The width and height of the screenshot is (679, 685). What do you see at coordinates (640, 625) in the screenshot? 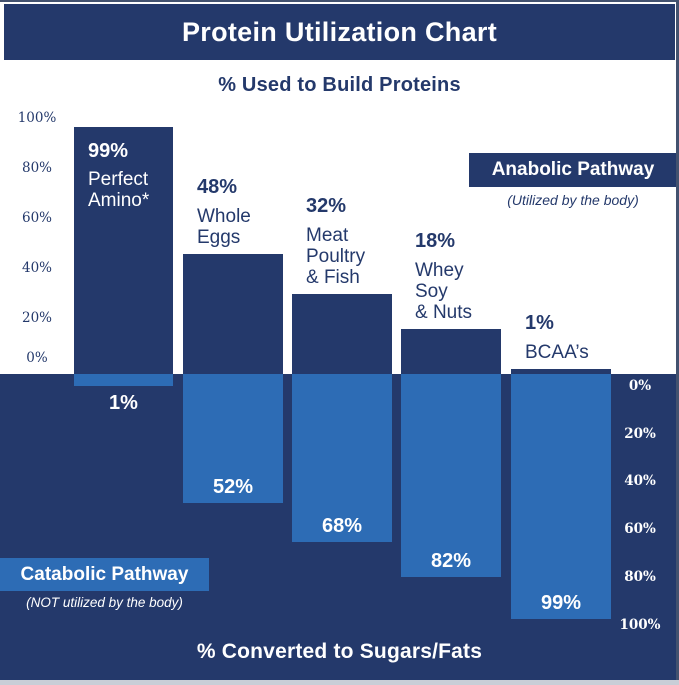
I see `right-axis-tick-5: 100%` at bounding box center [640, 625].